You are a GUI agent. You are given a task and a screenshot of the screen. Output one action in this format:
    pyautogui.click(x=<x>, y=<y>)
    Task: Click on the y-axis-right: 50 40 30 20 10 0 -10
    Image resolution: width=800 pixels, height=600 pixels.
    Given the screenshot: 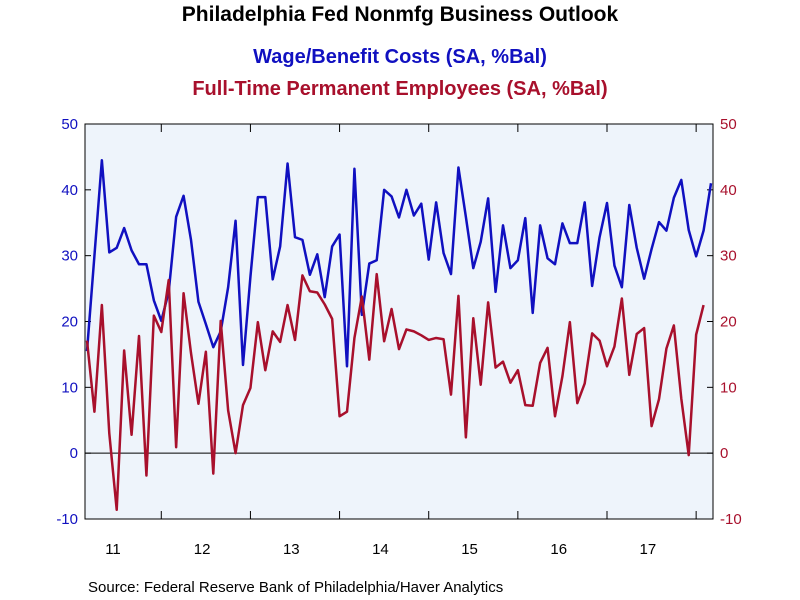 What is the action you would take?
    pyautogui.click(x=724, y=322)
    